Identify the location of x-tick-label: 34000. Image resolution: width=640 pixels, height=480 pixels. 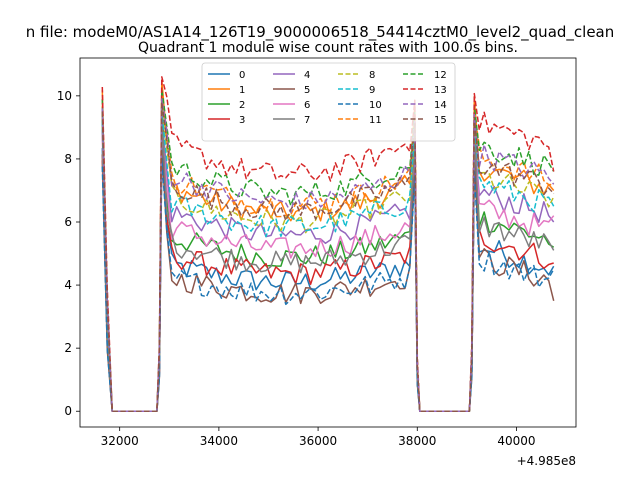
(219, 441).